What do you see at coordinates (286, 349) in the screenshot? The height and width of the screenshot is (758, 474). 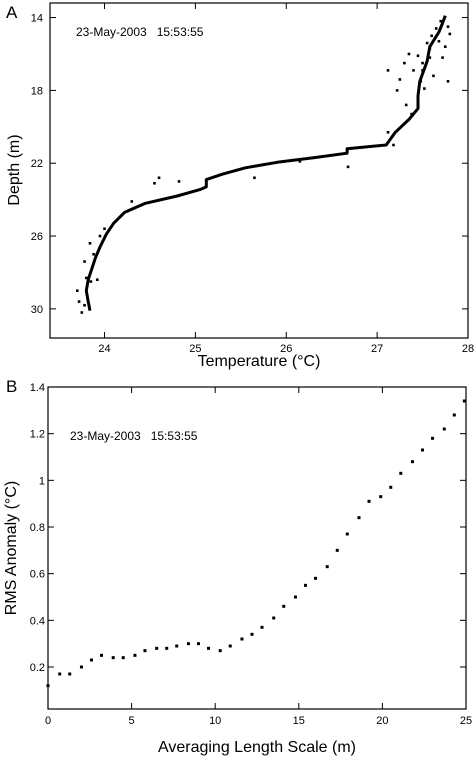 I see `panel-a-x-tick-label: 26` at bounding box center [286, 349].